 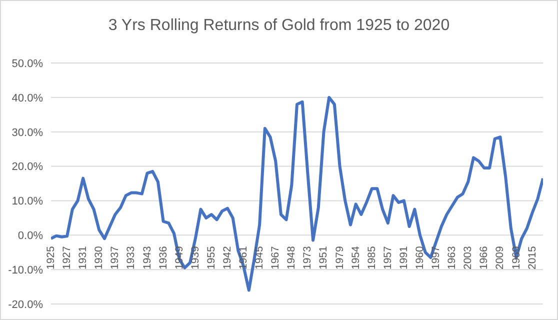 I want to click on x-tick-label: 1925, so click(x=51, y=258).